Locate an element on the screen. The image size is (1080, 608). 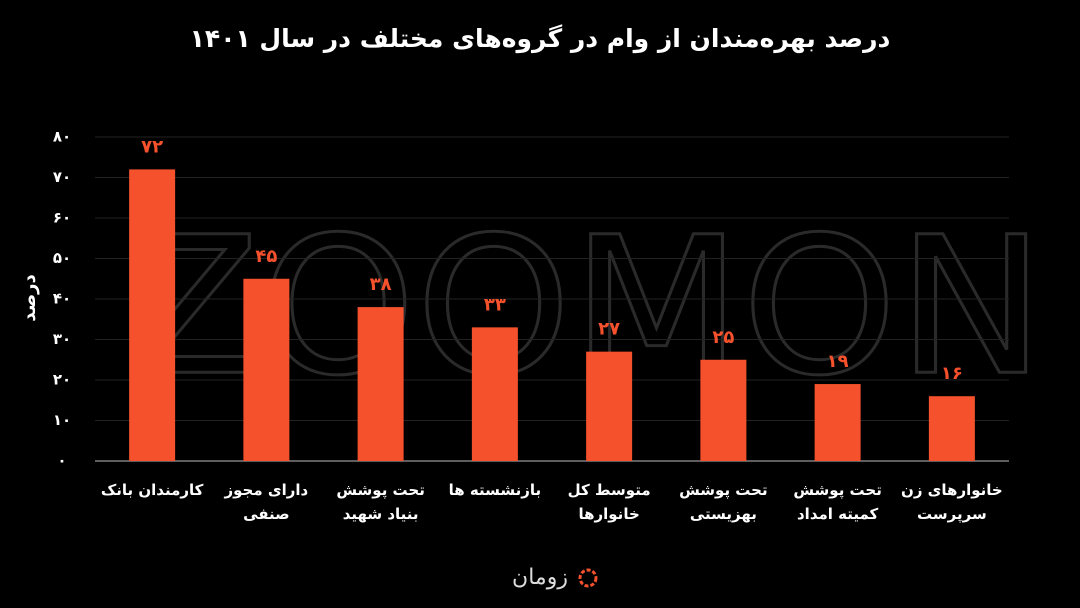
data-label: ۱۹ is located at coordinates (838, 361).